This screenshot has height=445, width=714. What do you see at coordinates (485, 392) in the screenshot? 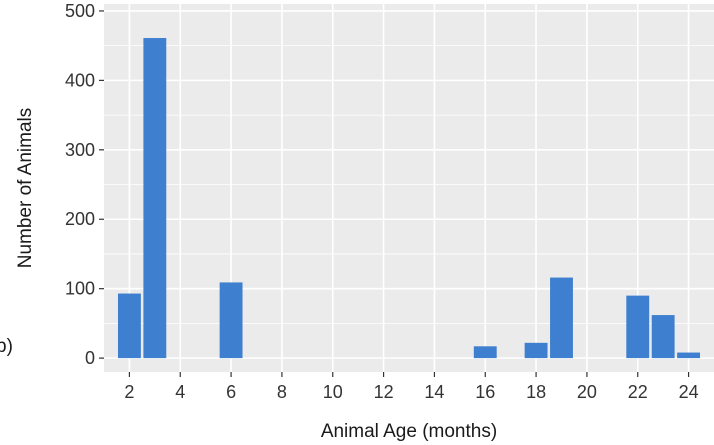
I see `x-tick-label: 16` at bounding box center [485, 392].